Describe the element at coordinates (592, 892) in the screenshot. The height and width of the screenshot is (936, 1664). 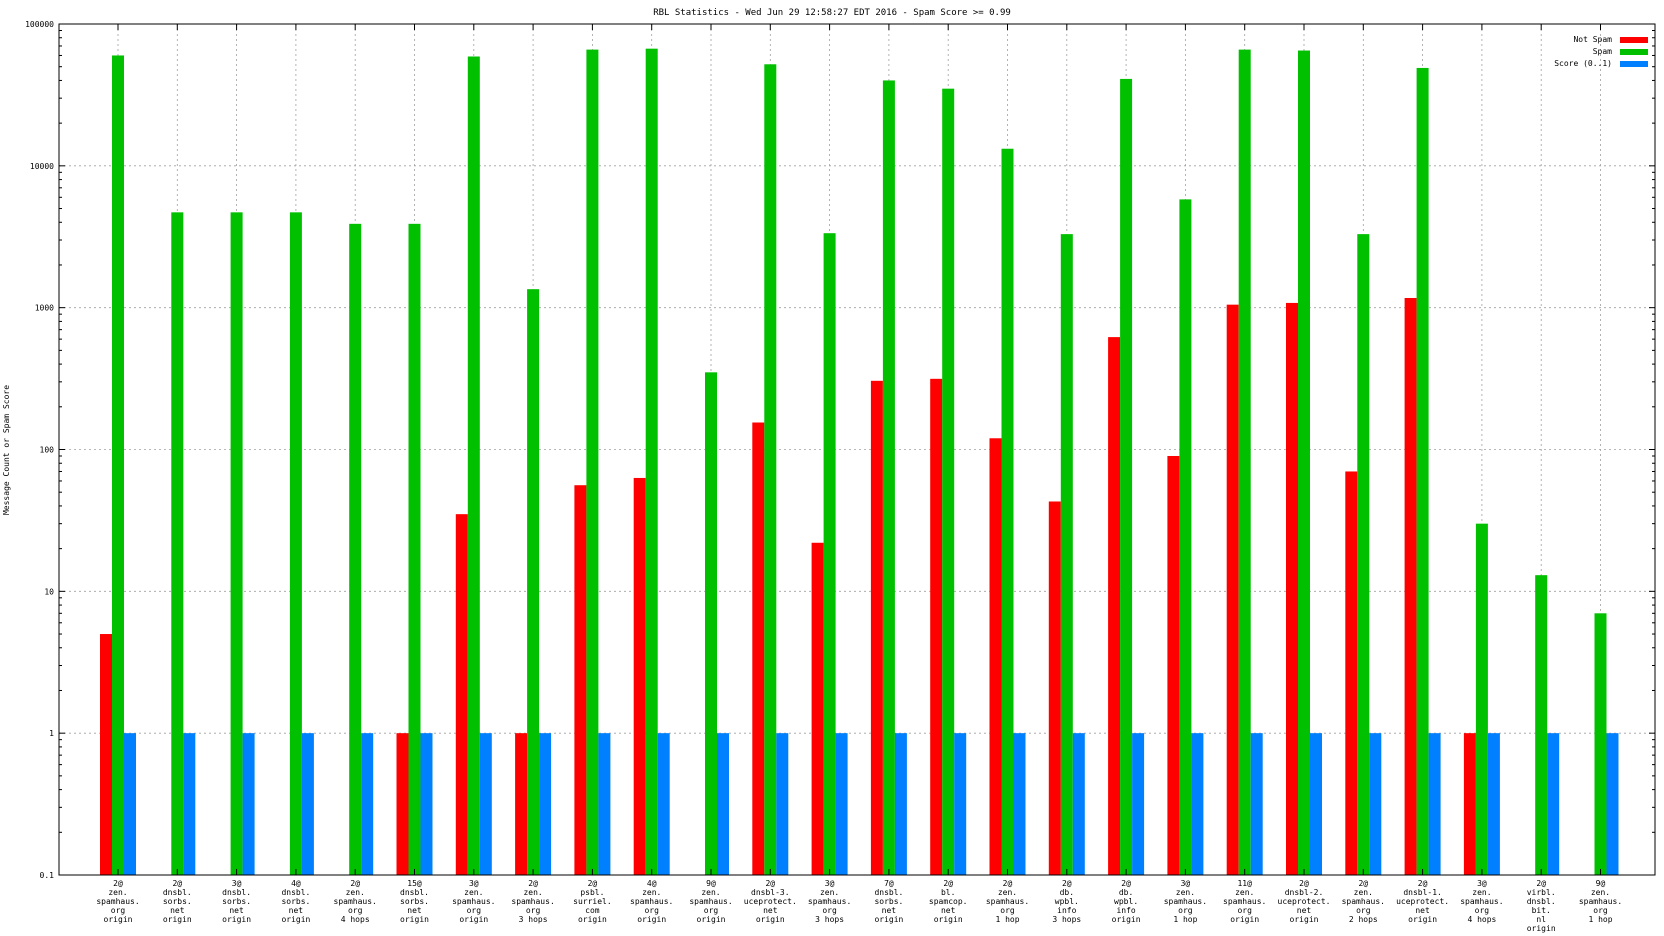
I see `x-tick-label-line: psbl.` at that location.